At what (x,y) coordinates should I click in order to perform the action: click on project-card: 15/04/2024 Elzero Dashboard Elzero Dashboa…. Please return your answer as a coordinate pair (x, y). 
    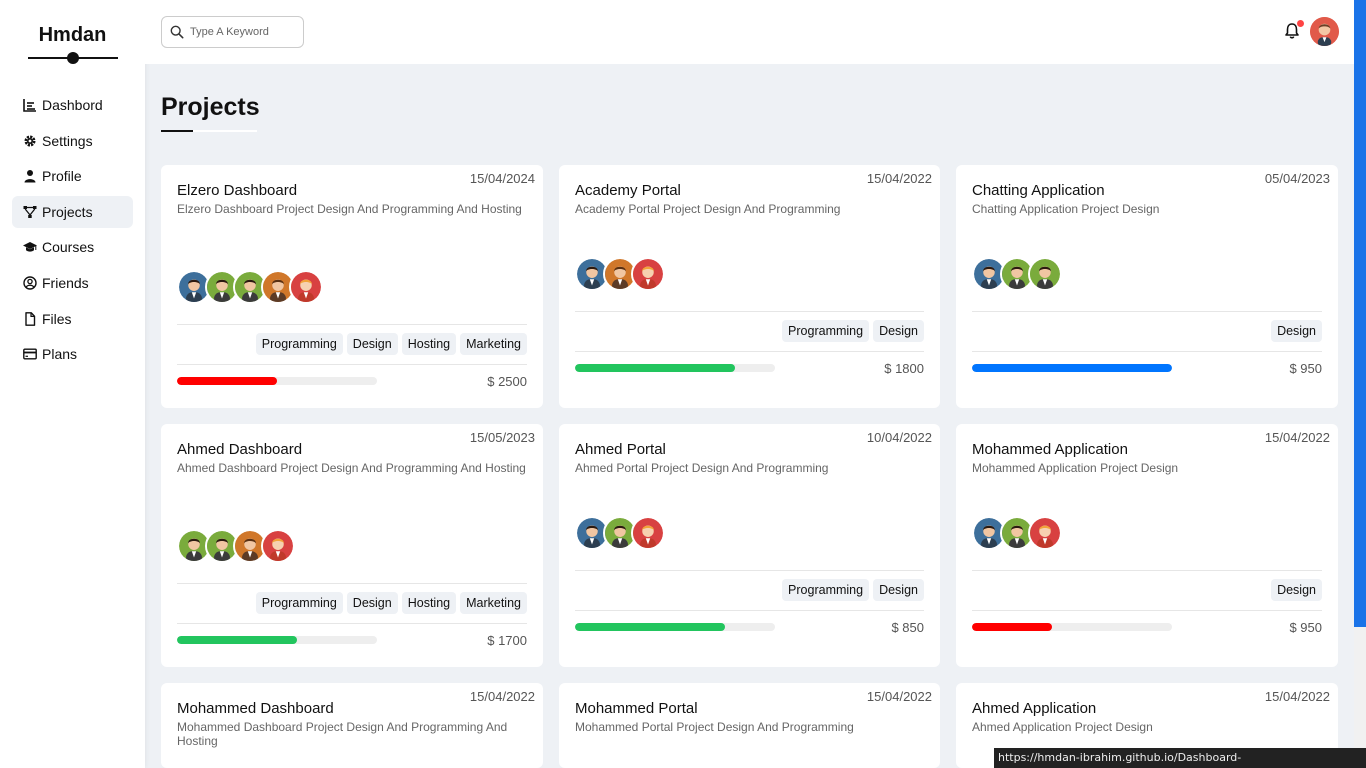
    Looking at the image, I should click on (352, 286).